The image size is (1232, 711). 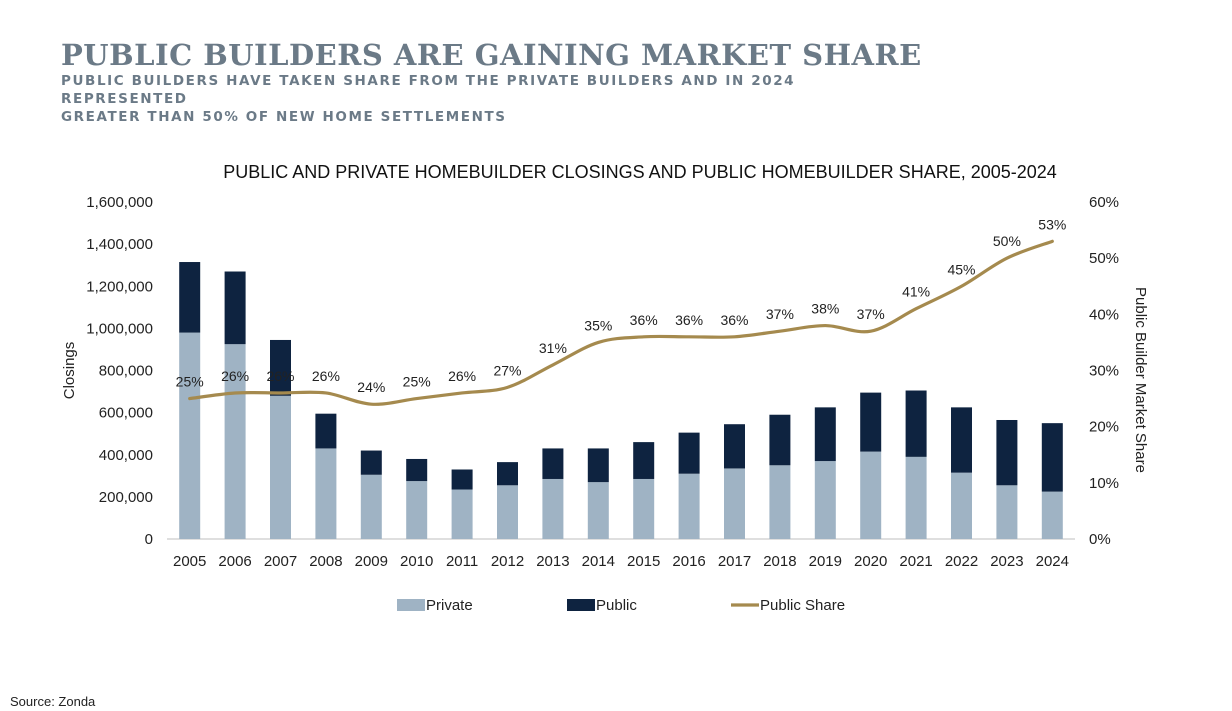 I want to click on share-data-label: 24%, so click(x=371, y=387).